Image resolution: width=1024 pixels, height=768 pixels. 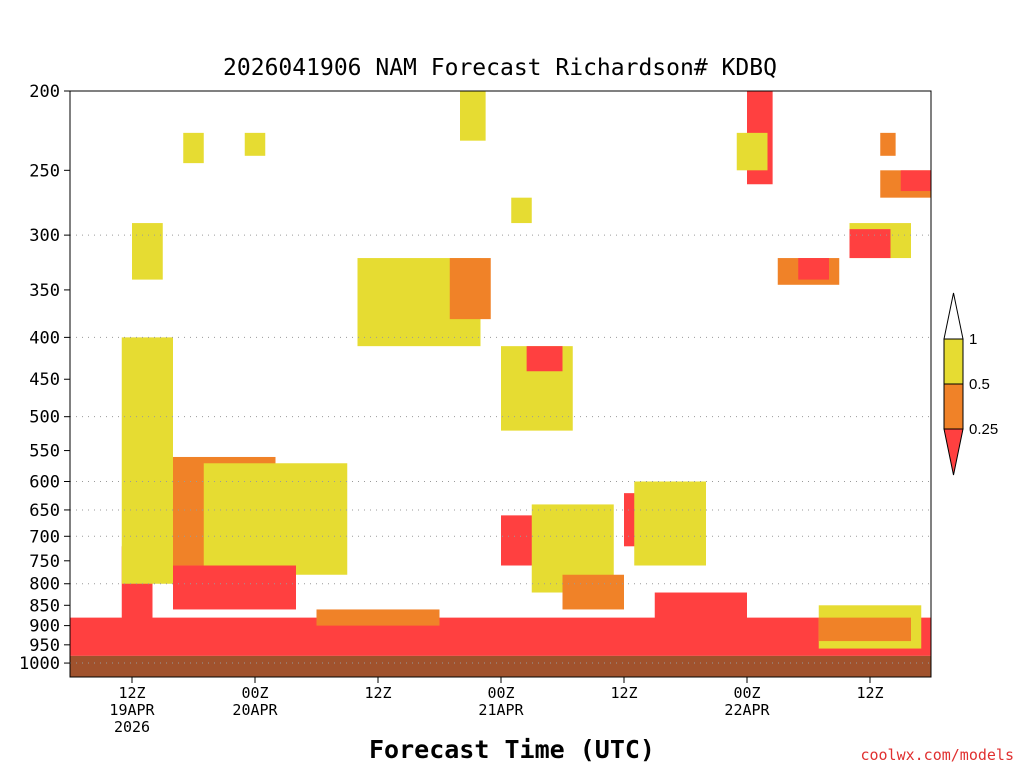 What do you see at coordinates (44, 92) in the screenshot?
I see `y-tick-label-200: 200` at bounding box center [44, 92].